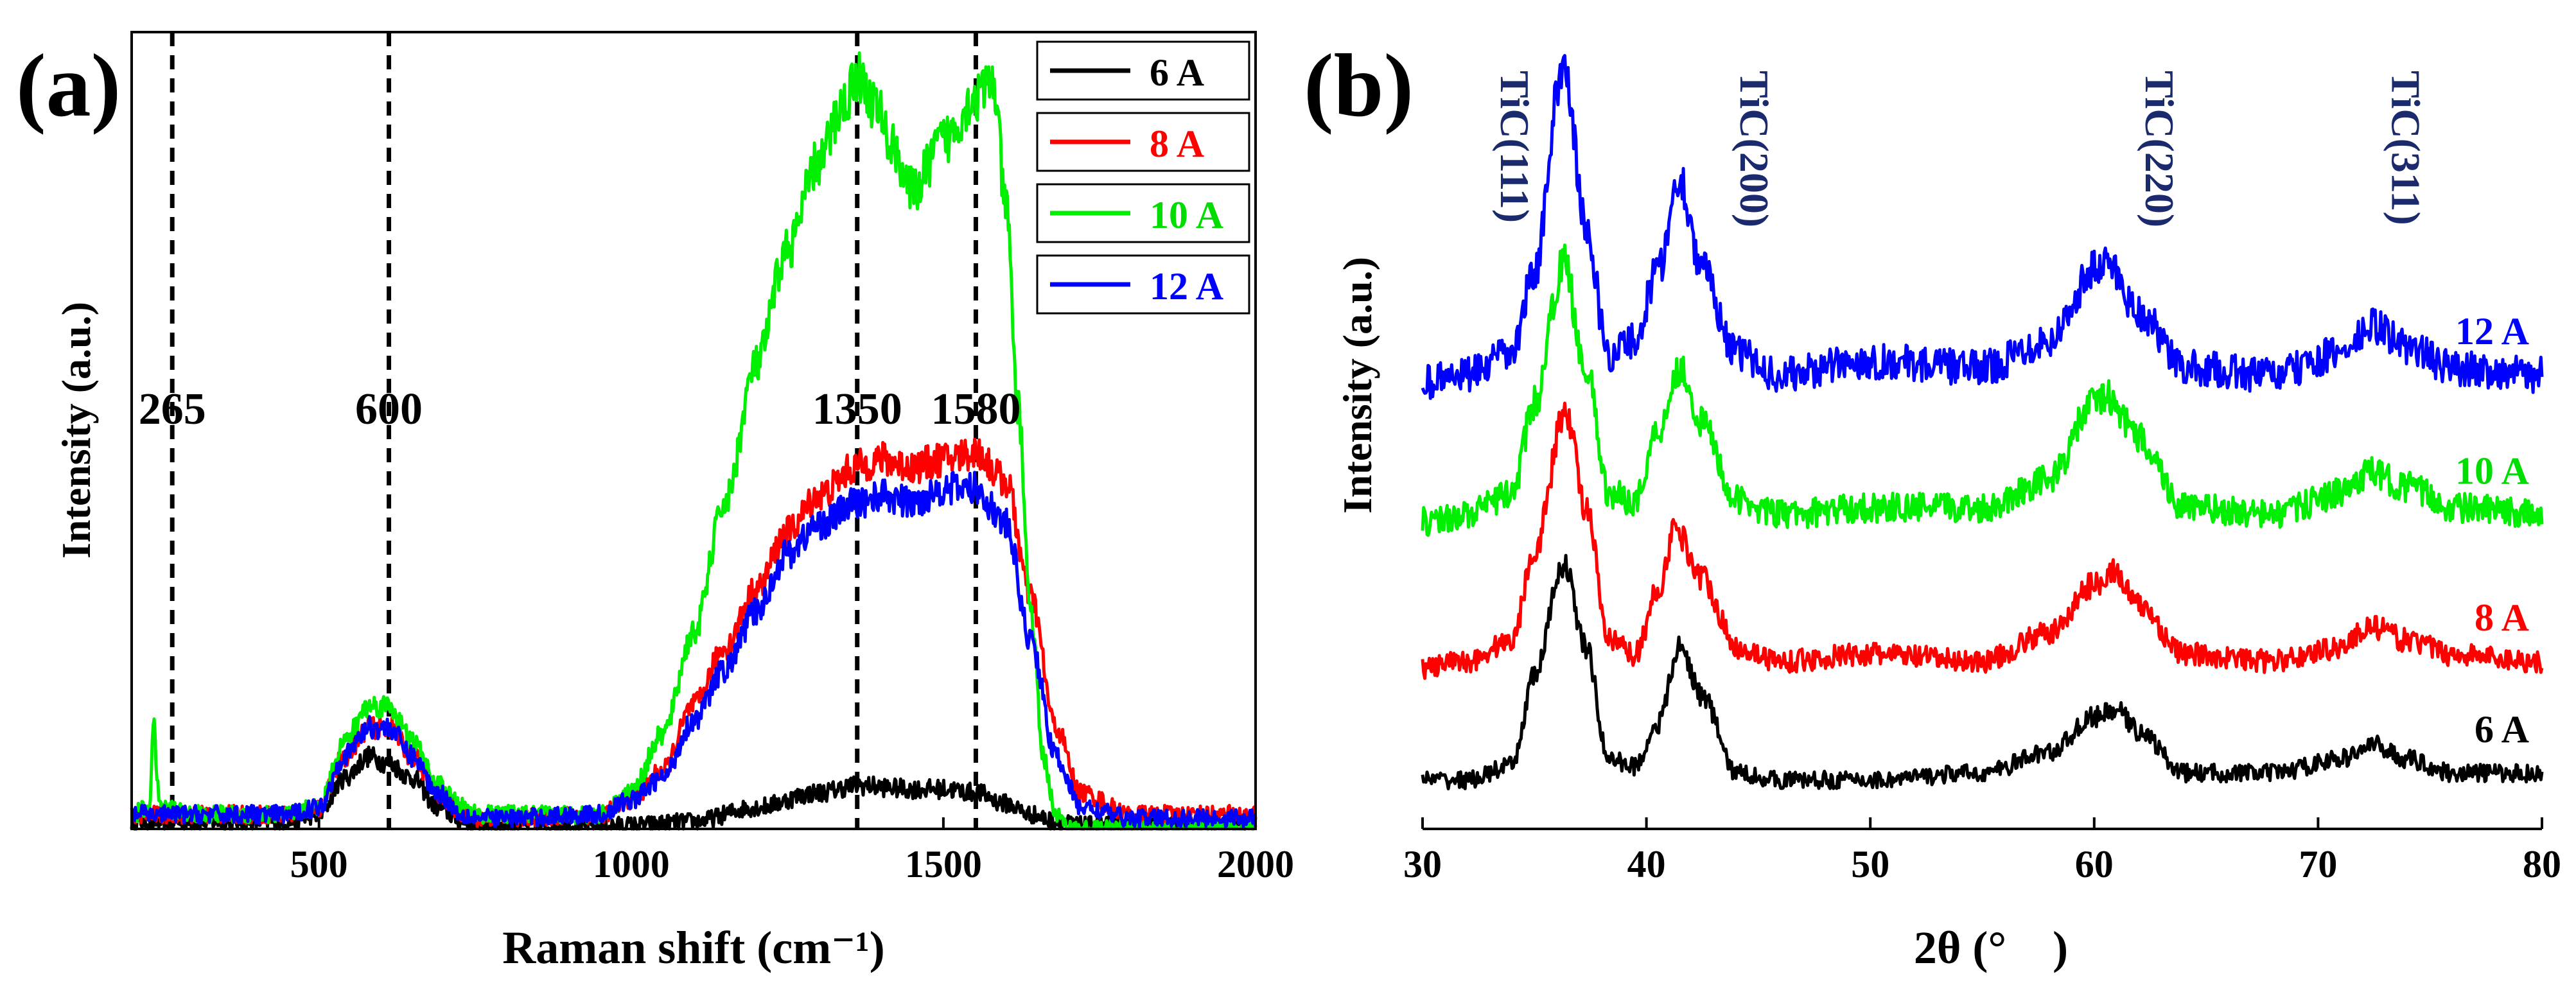 This screenshot has width=2576, height=983. What do you see at coordinates (76, 430) in the screenshot?
I see `panel-a-ylabel: Intensity (a.u.)` at bounding box center [76, 430].